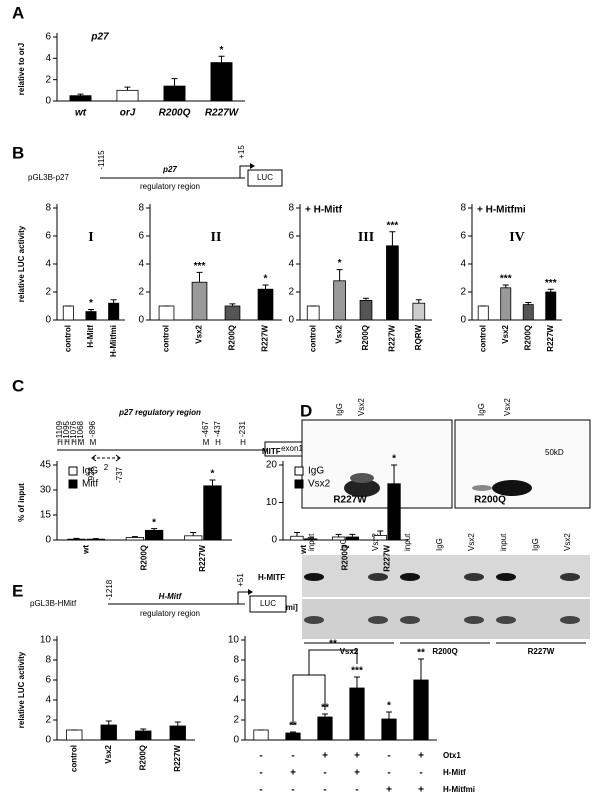 The height and width of the screenshot is (800, 599). What do you see at coordinates (554, 452) in the screenshot?
I see `marker-label: 50kD` at bounding box center [554, 452].